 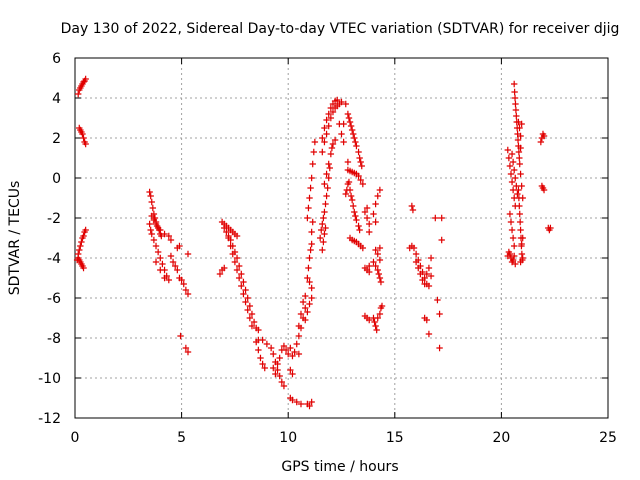 What do you see at coordinates (288, 438) in the screenshot?
I see `x-tick-label: 10` at bounding box center [288, 438].